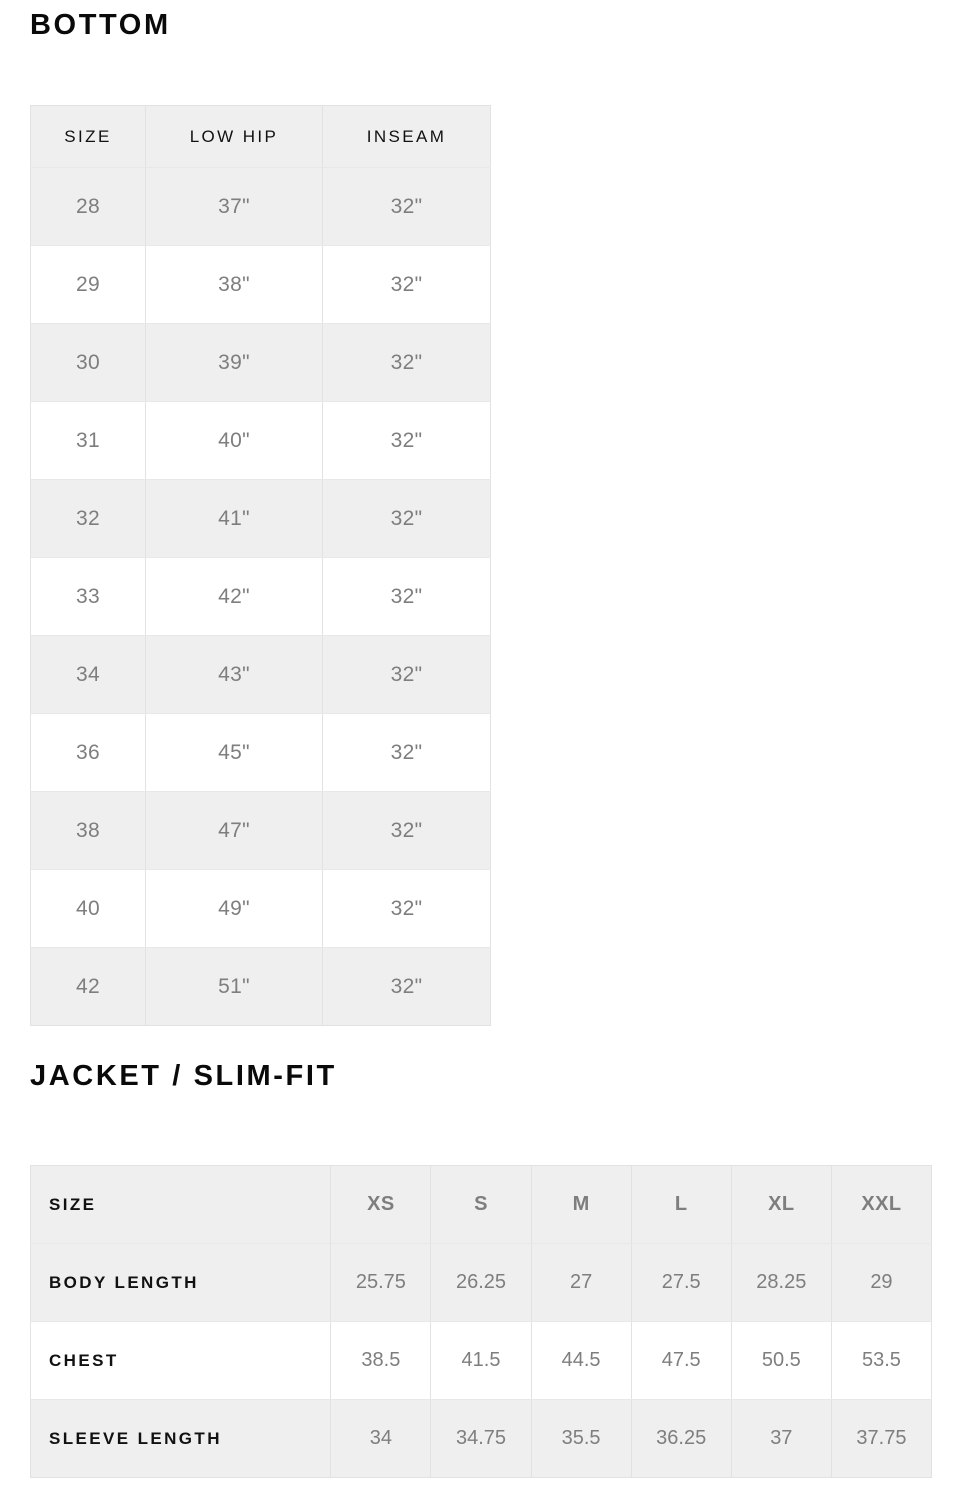 This screenshot has height=1488, width=968. I want to click on cell-lowhip: 49", so click(234, 908).